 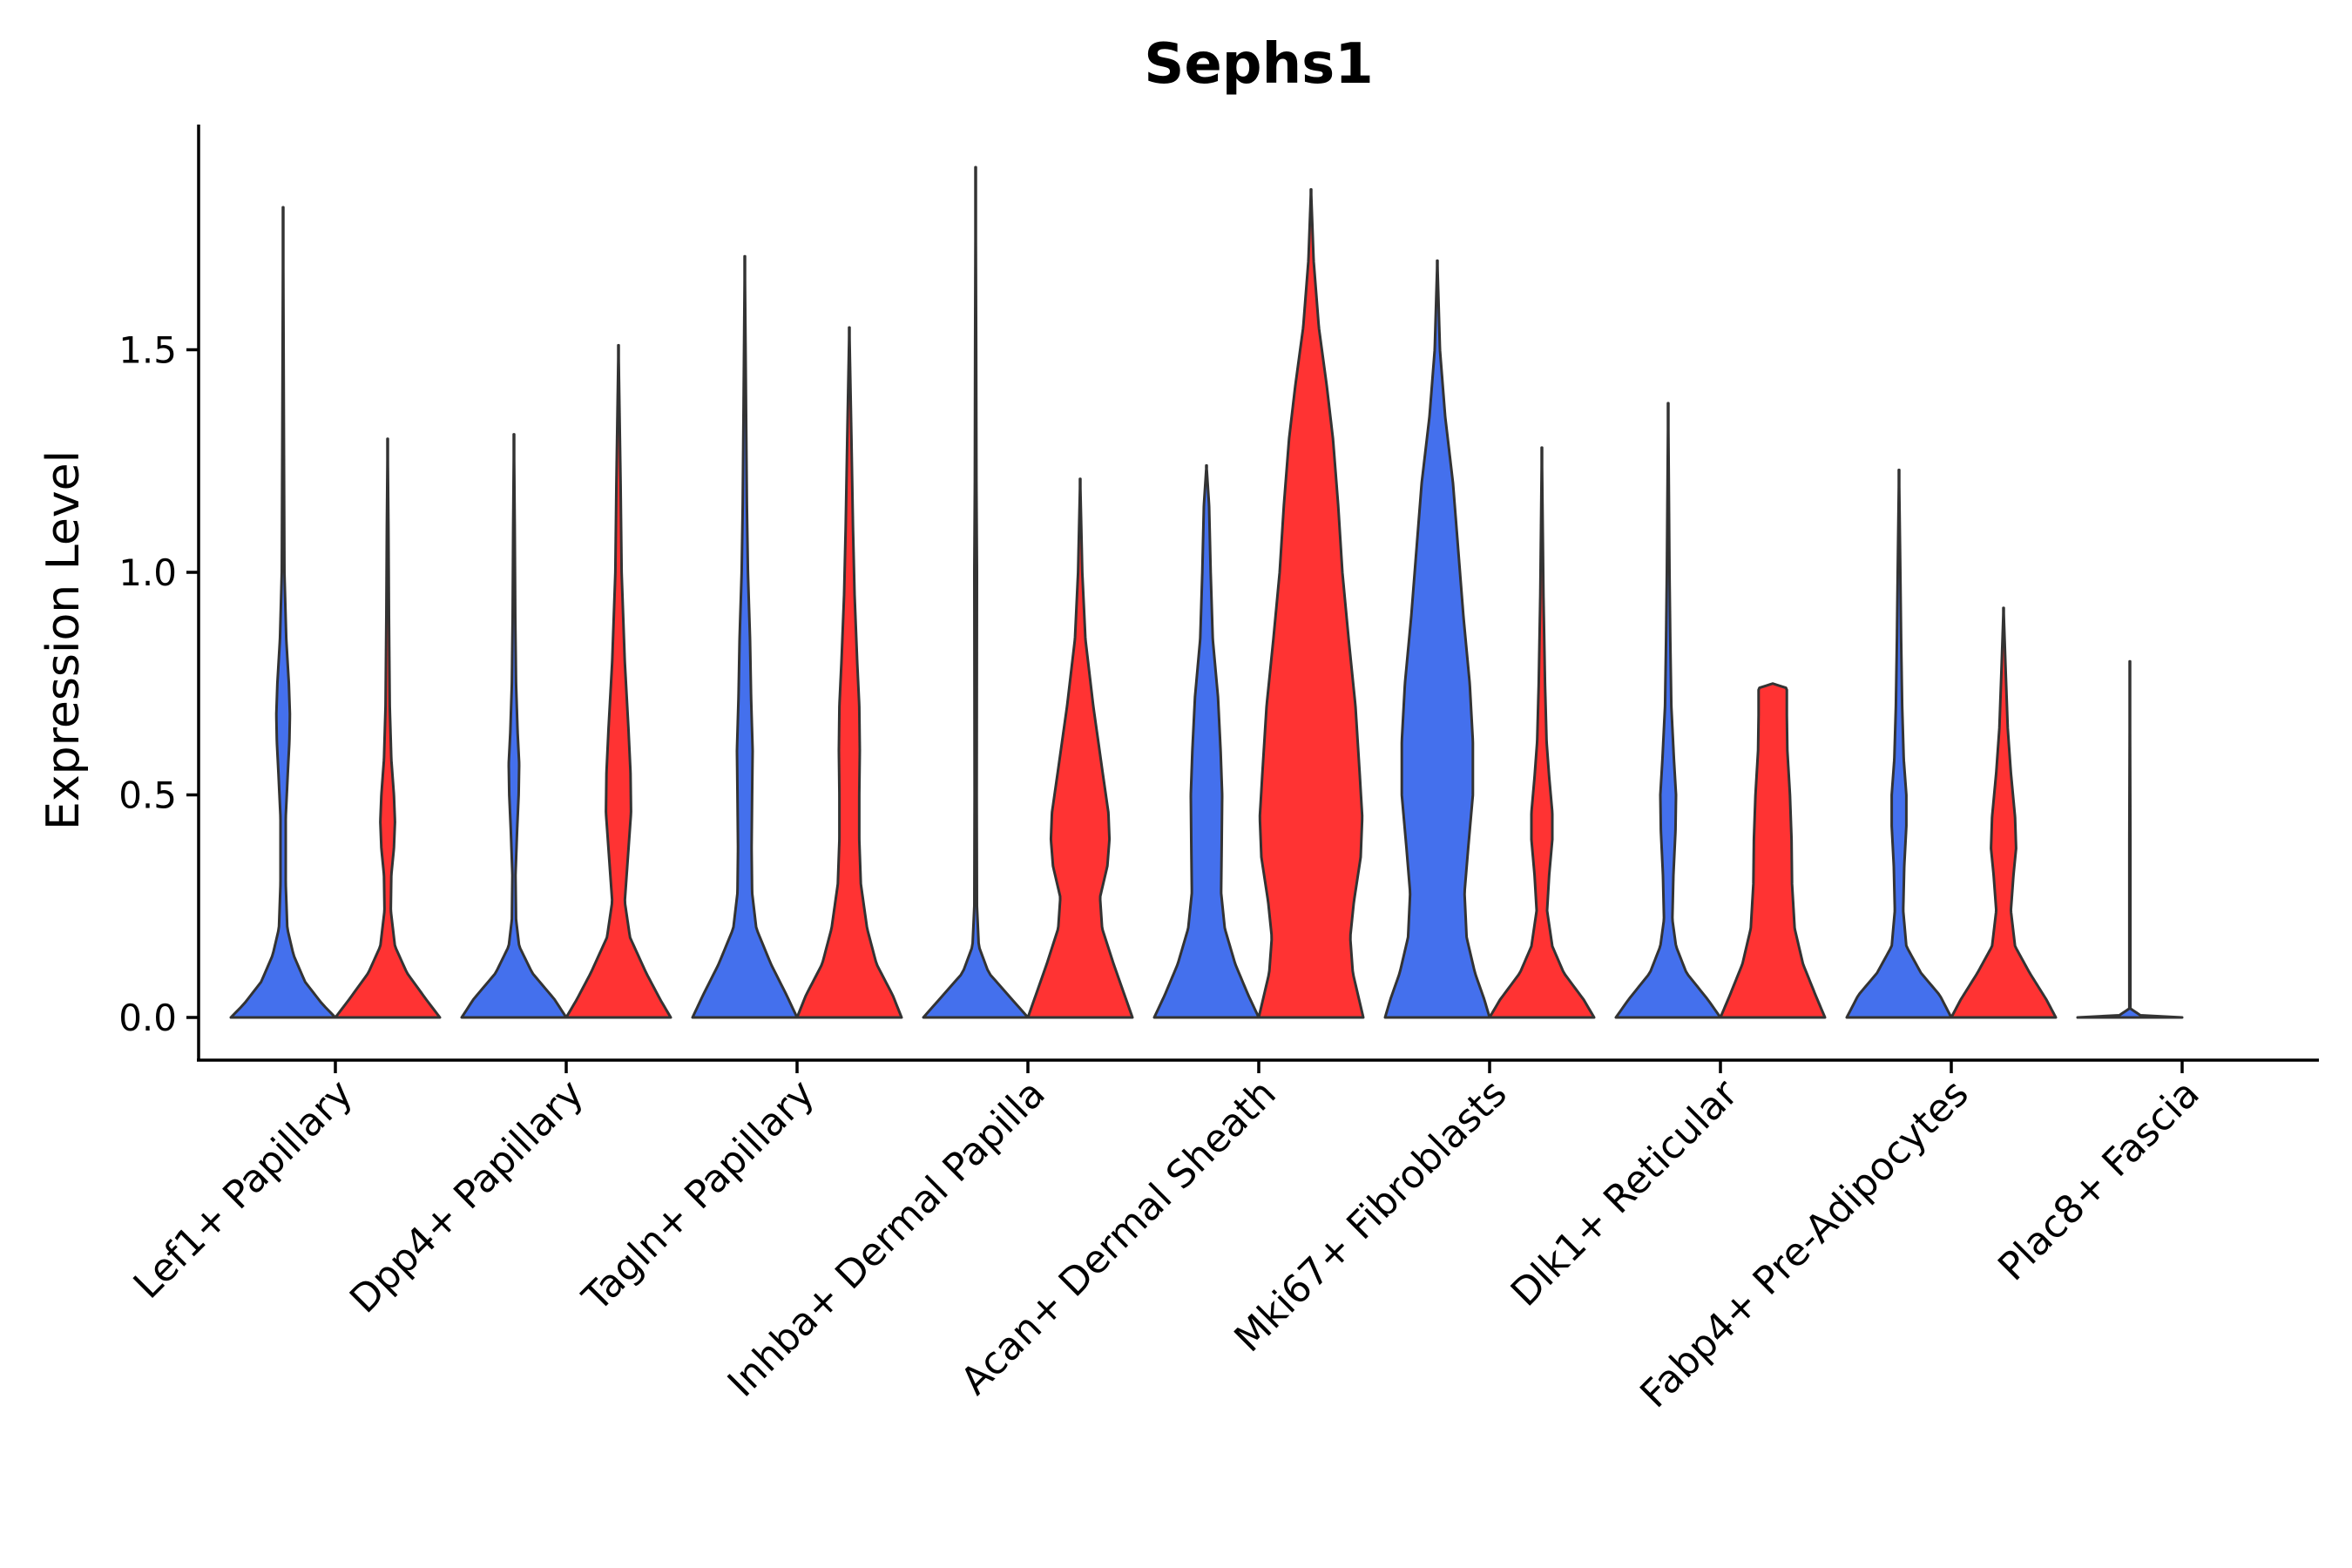 I want to click on violin-blue-inhba-dermal-papilla, so click(x=976, y=592).